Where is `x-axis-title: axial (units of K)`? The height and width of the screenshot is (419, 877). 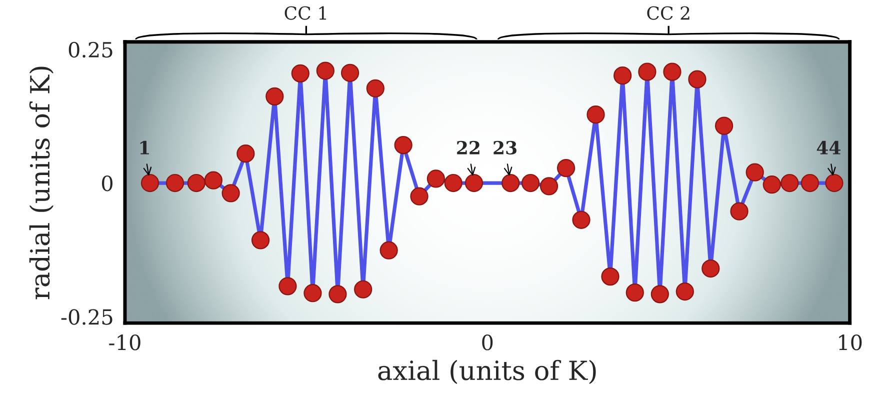
x-axis-title: axial (units of K) is located at coordinates (487, 372).